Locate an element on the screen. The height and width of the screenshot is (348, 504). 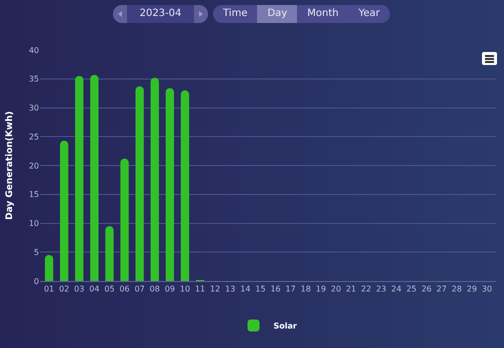
legend-label: Solar is located at coordinates (285, 326).